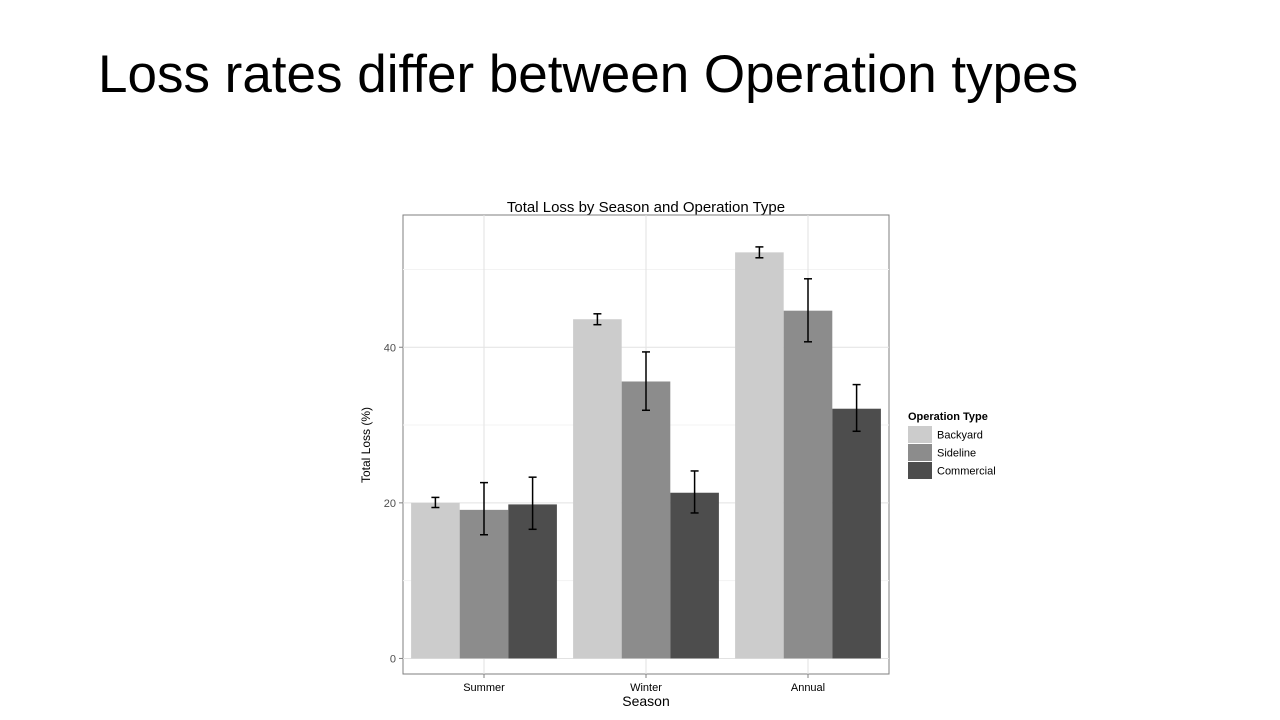 The width and height of the screenshot is (1280, 720). I want to click on legend-label-sideline: Sideline, so click(956, 454).